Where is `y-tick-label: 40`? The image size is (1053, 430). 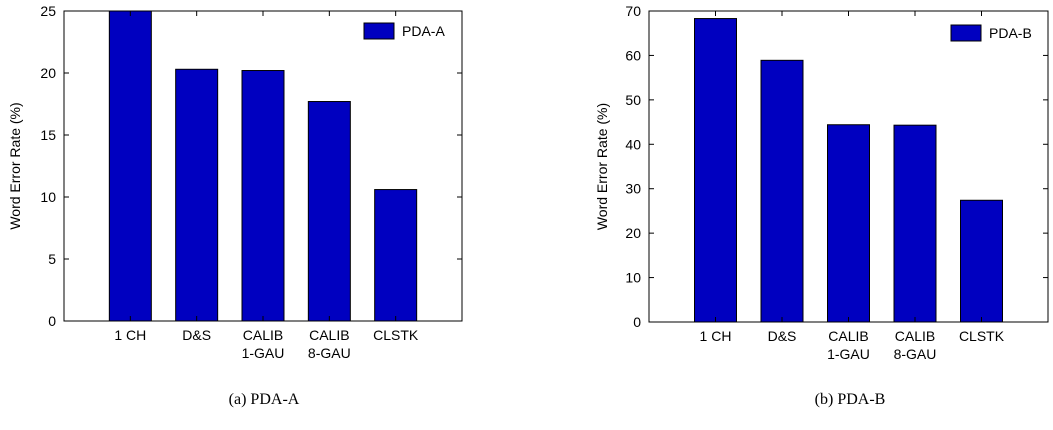 y-tick-label: 40 is located at coordinates (633, 144).